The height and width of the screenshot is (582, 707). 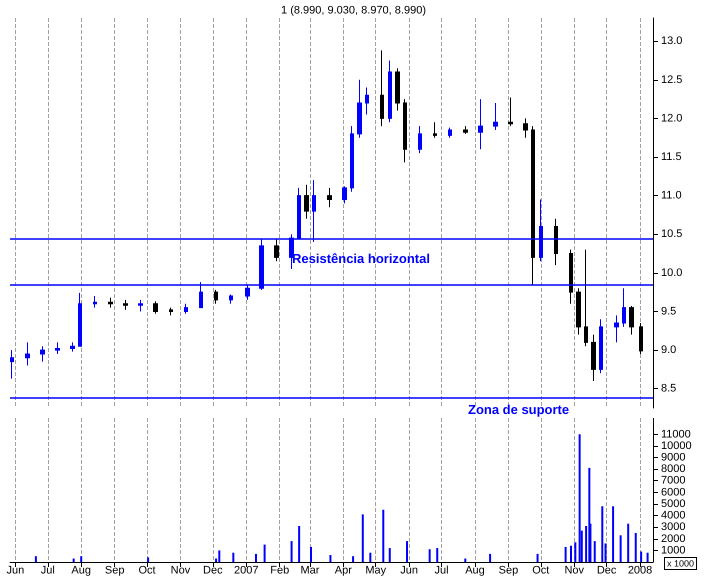 What do you see at coordinates (676, 434) in the screenshot?
I see `y-tick-label: 11000` at bounding box center [676, 434].